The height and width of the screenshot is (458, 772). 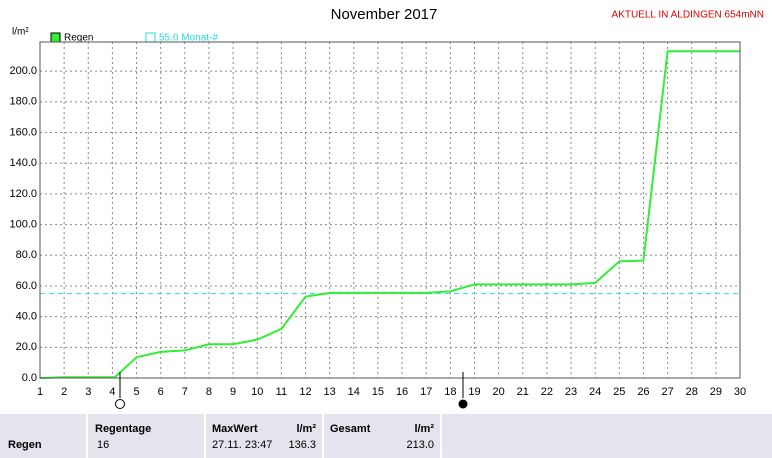 I want to click on x-tick-label: 28, so click(x=692, y=392).